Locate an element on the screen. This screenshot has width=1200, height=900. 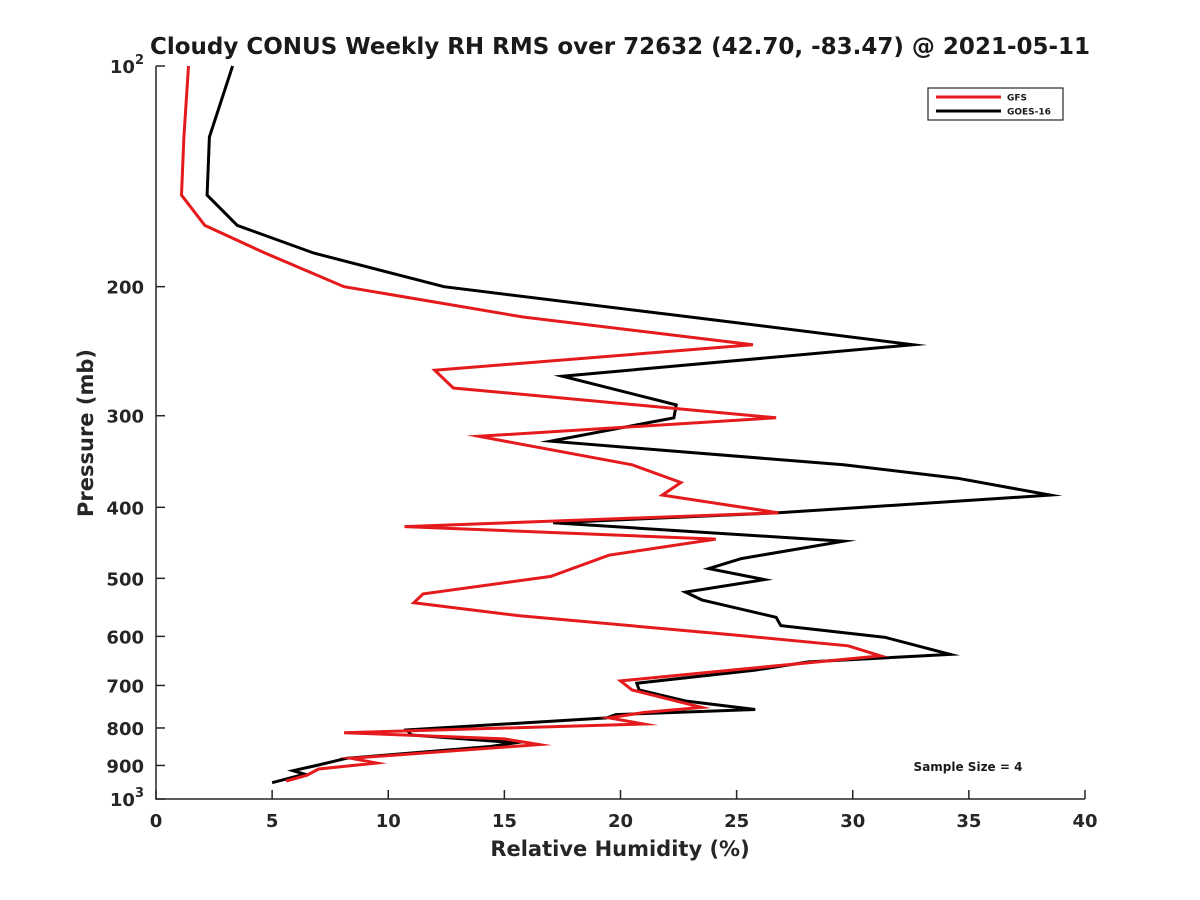
y-tick-label: 10³ is located at coordinates (127, 798).